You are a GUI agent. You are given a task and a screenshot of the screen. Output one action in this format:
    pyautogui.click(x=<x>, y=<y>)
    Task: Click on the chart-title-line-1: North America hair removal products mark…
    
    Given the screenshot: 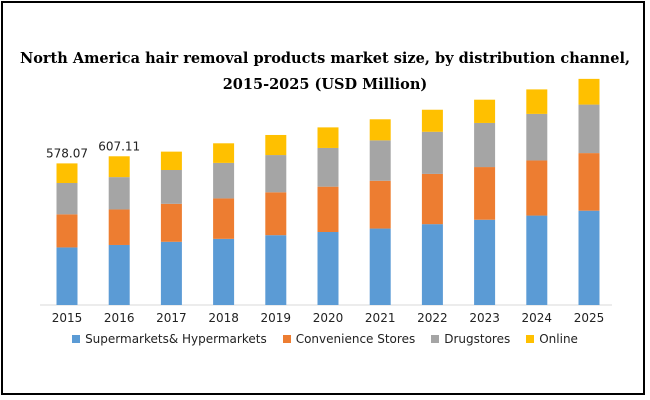 What is the action you would take?
    pyautogui.click(x=325, y=58)
    